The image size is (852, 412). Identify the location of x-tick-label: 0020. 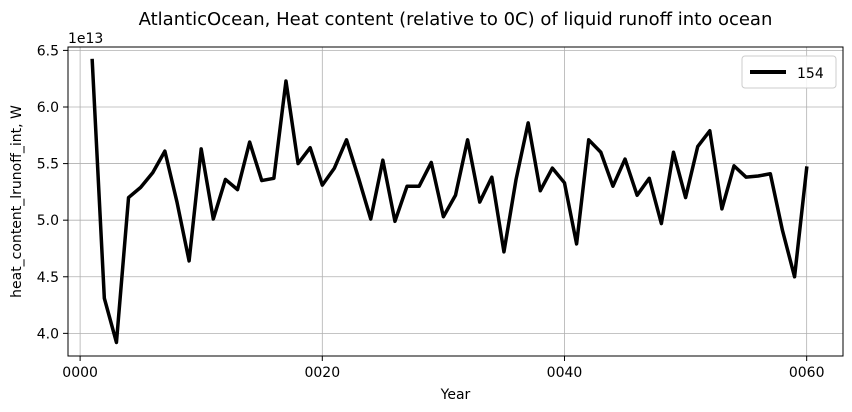
(322, 373).